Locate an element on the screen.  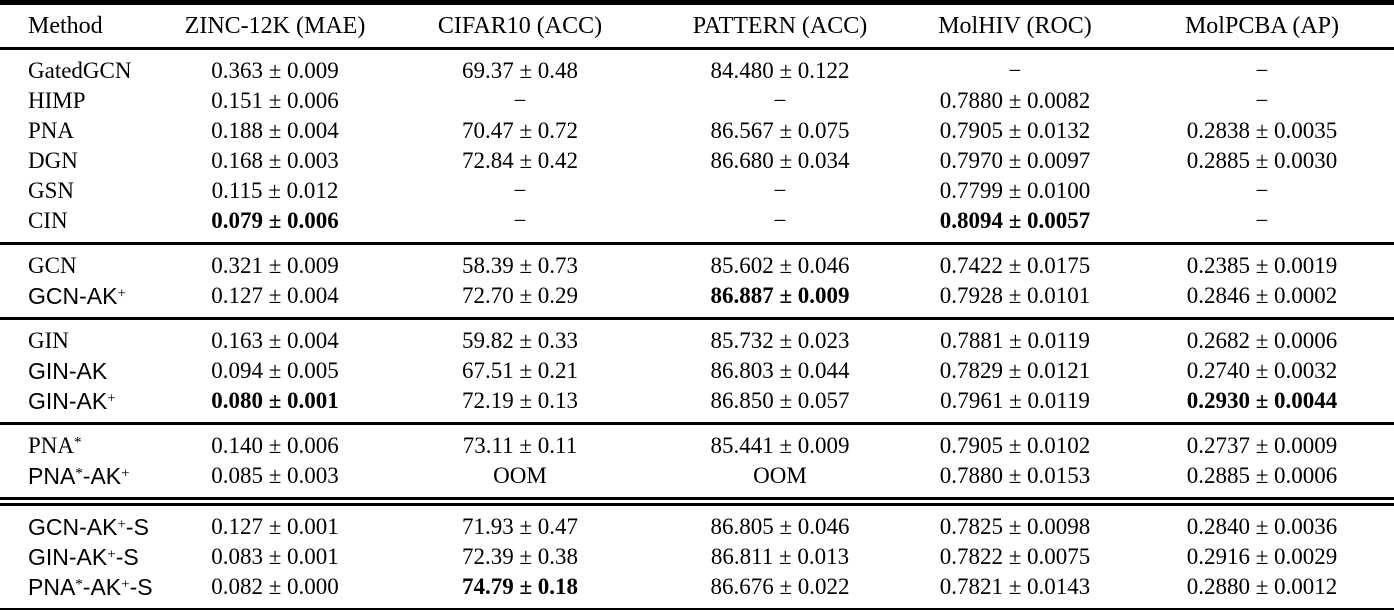
value-cell: 0.115 ± 0.012 is located at coordinates (275, 190).